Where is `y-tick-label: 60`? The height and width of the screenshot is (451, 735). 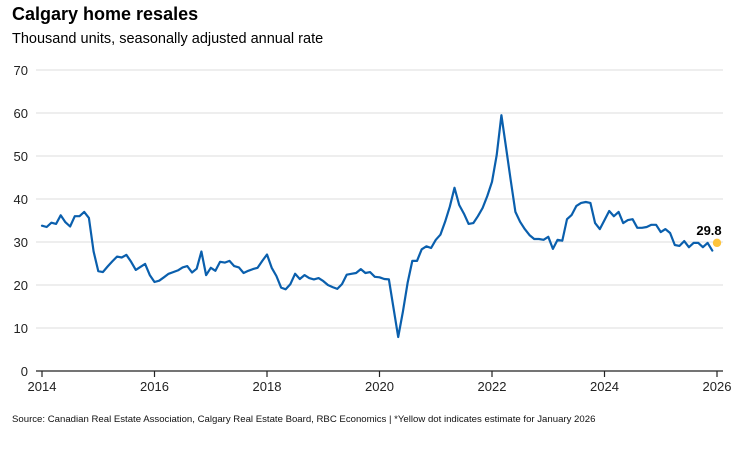
y-tick-label: 60 is located at coordinates (21, 113).